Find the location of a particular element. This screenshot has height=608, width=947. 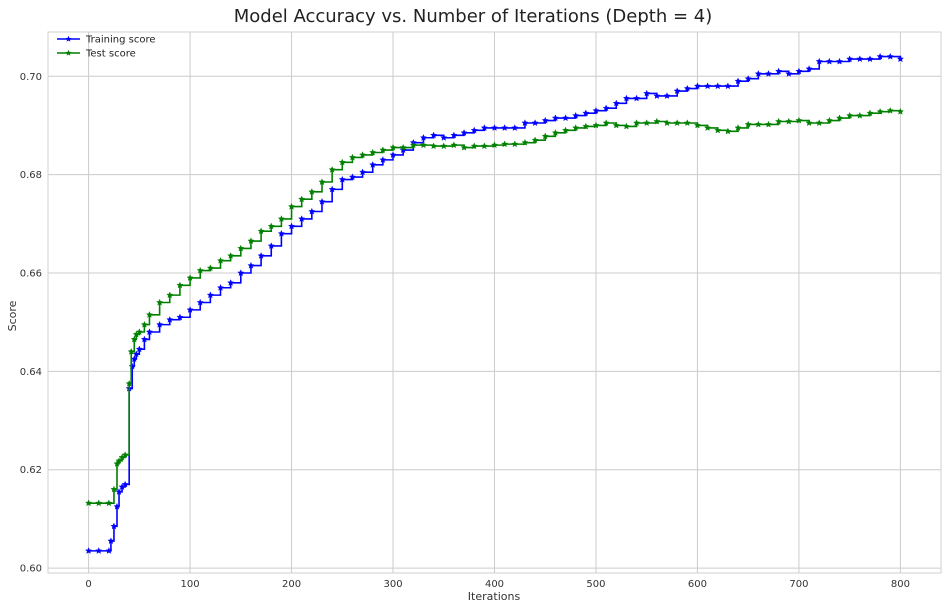

legend-label: Training score is located at coordinates (120, 40).